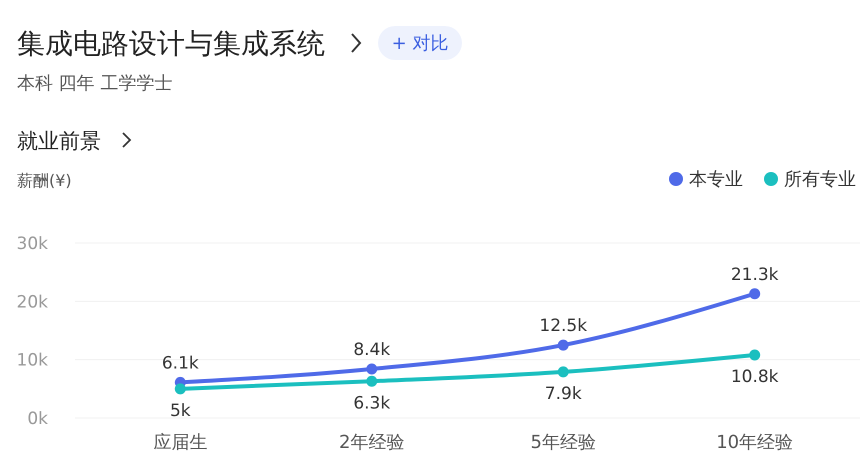  What do you see at coordinates (716, 179) in the screenshot?
I see `legend-label: 本专业` at bounding box center [716, 179].